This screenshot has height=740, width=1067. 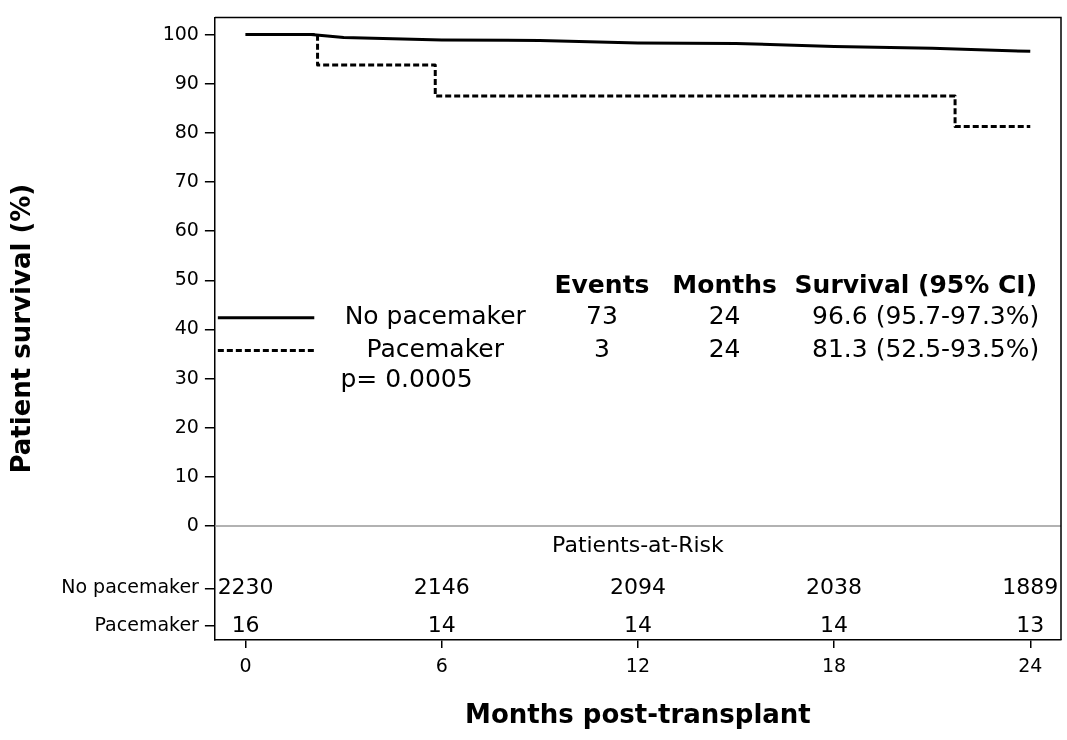 I want to click on y-tick-label: No pacemaker, so click(x=130, y=586).